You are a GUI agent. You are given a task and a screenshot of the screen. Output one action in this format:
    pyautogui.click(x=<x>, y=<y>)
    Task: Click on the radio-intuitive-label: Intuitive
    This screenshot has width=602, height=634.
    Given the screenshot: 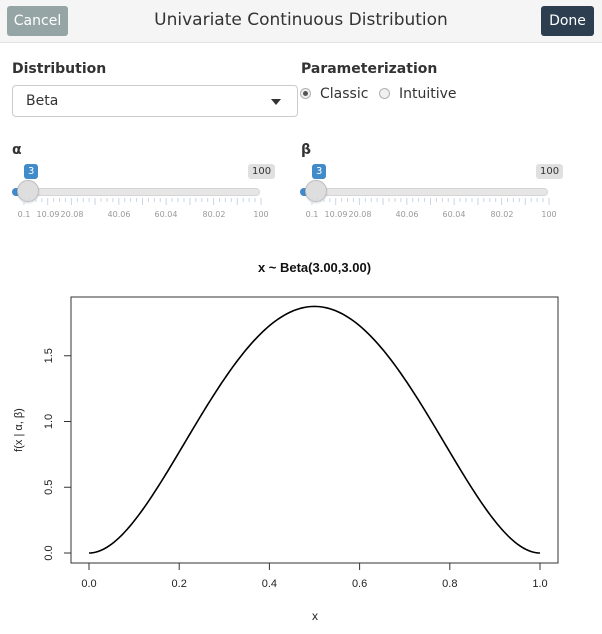 What is the action you would take?
    pyautogui.click(x=428, y=94)
    